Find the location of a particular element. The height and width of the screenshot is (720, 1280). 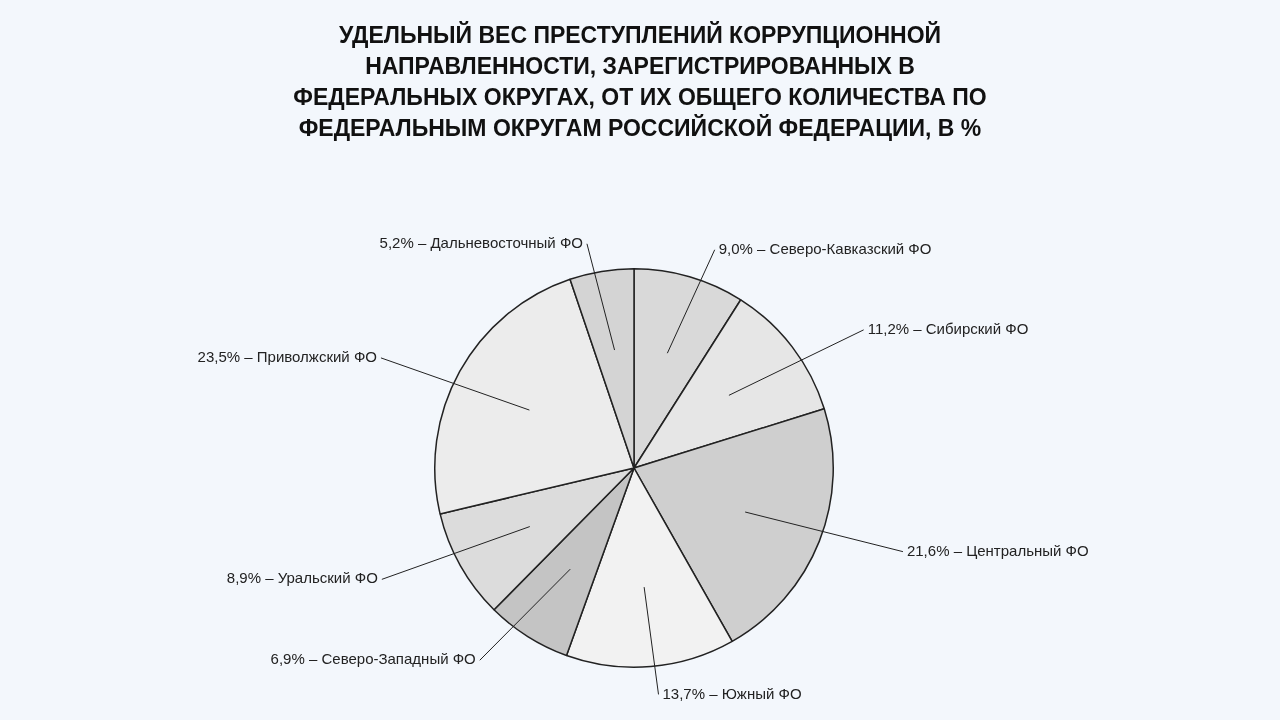

slice-label: 13,7% – Южный ФО is located at coordinates (732, 693).